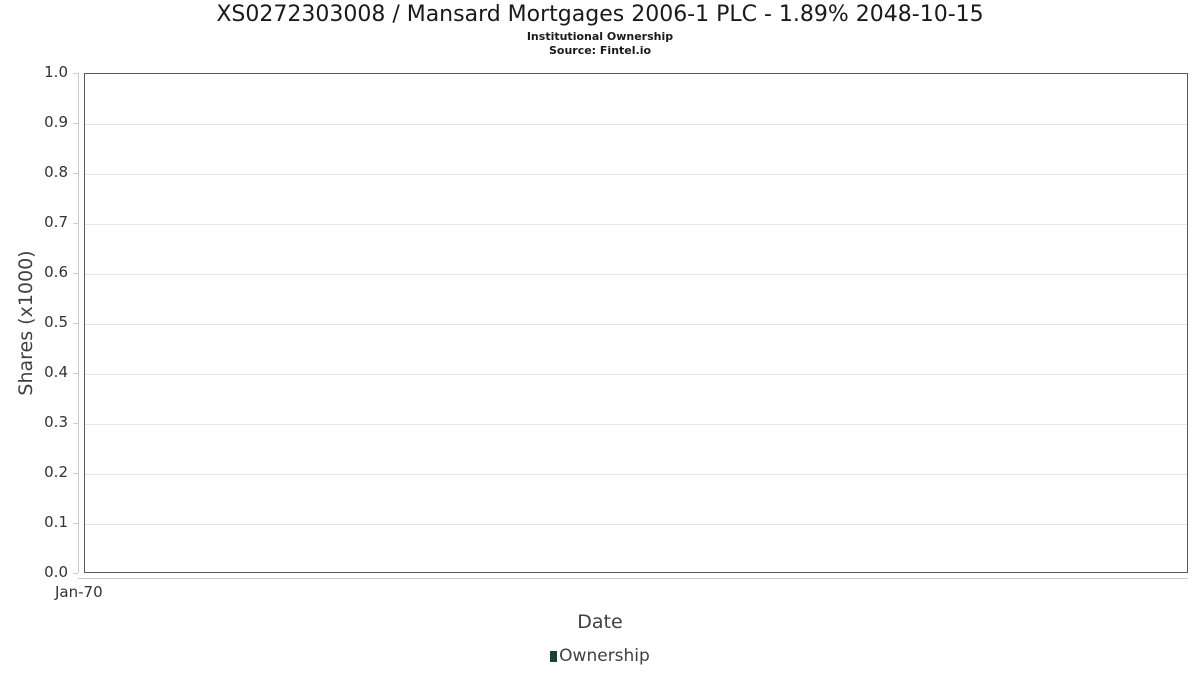  What do you see at coordinates (56, 572) in the screenshot?
I see `y-axis-tick-label: 0.0` at bounding box center [56, 572].